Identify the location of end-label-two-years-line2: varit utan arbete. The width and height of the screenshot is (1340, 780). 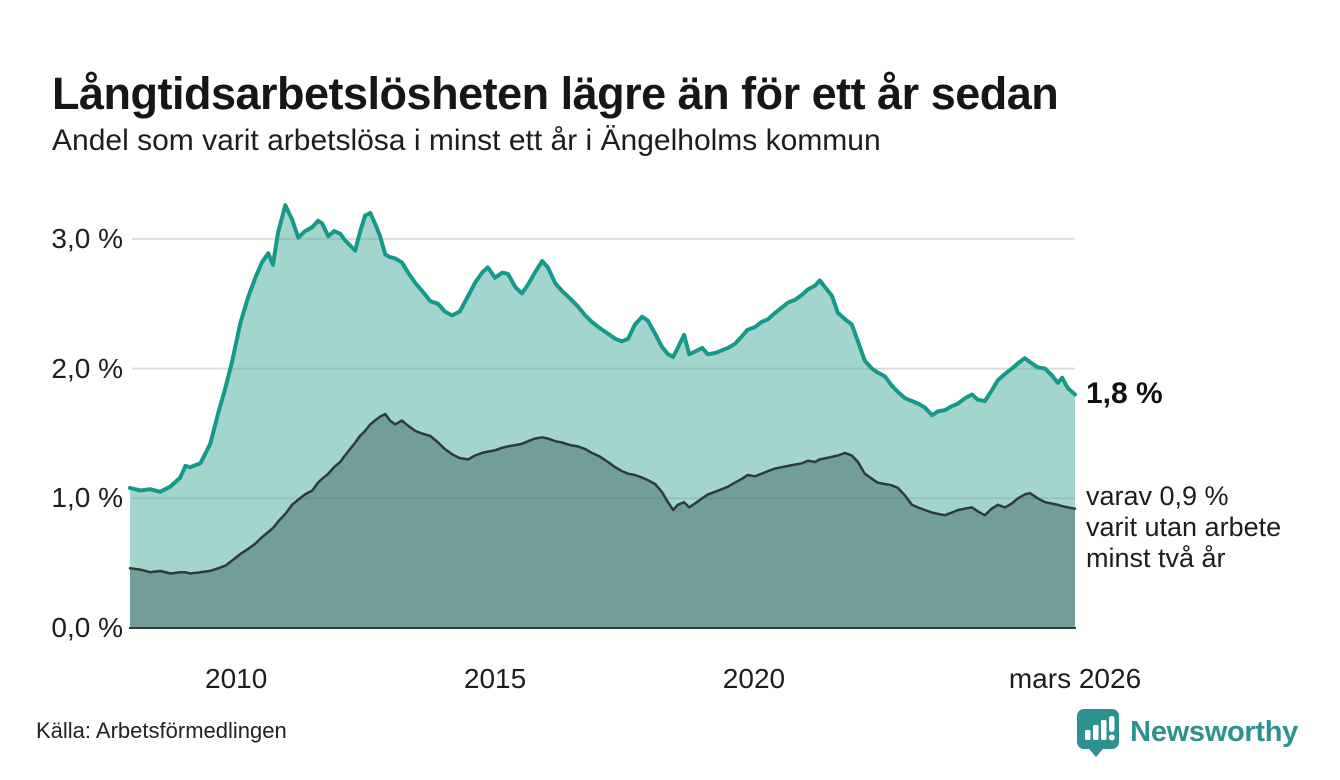
(1184, 526).